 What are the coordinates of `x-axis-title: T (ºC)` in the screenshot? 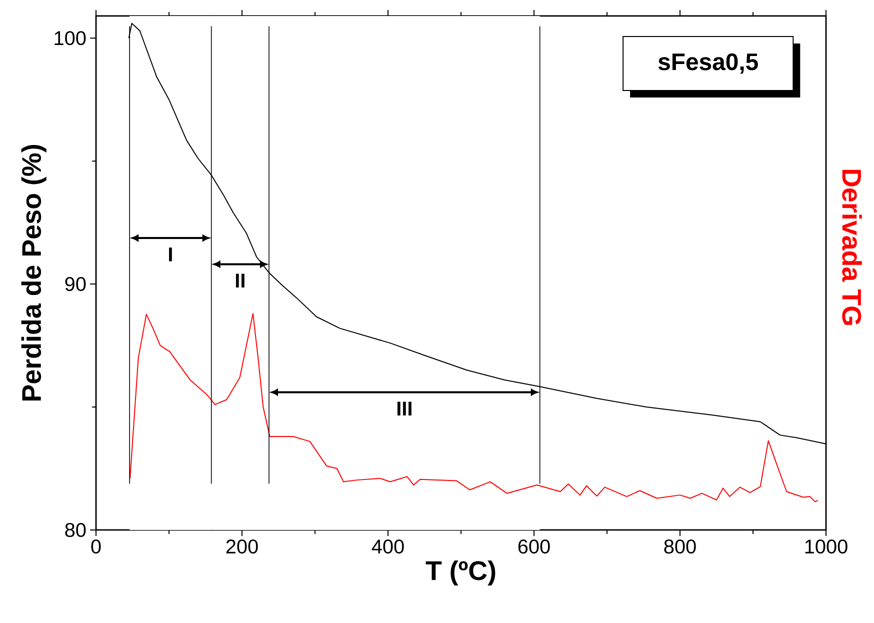 It's located at (461, 573).